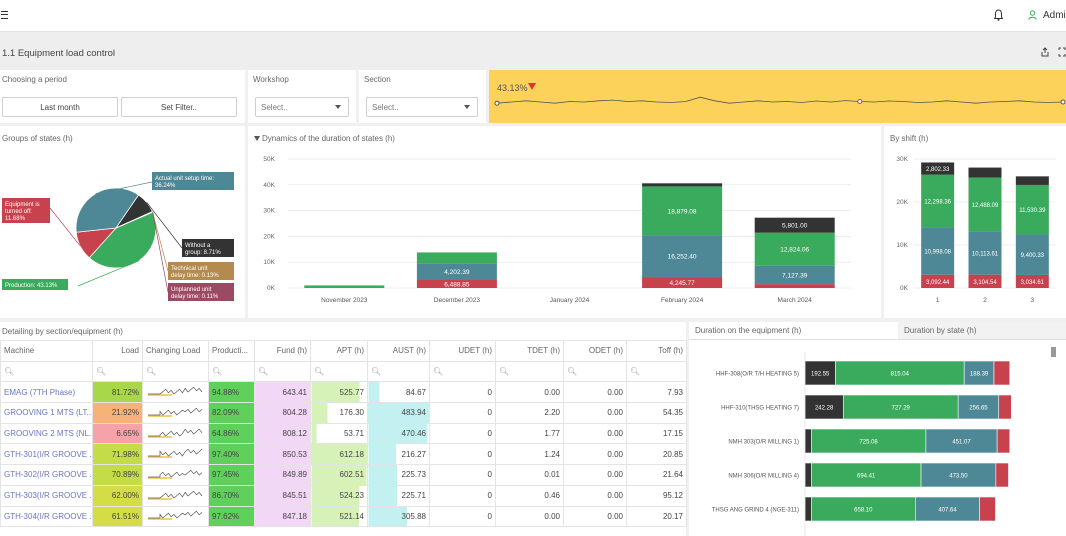  I want to click on hamburger-icon, so click(4, 15).